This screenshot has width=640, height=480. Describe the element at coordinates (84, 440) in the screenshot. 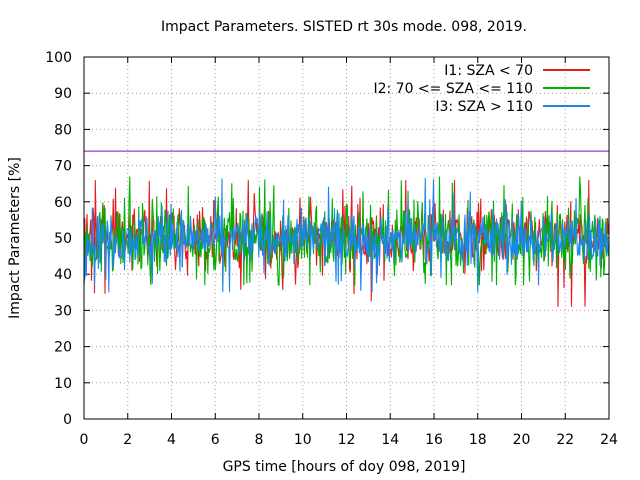

I see `x-tick-label: 0` at that location.